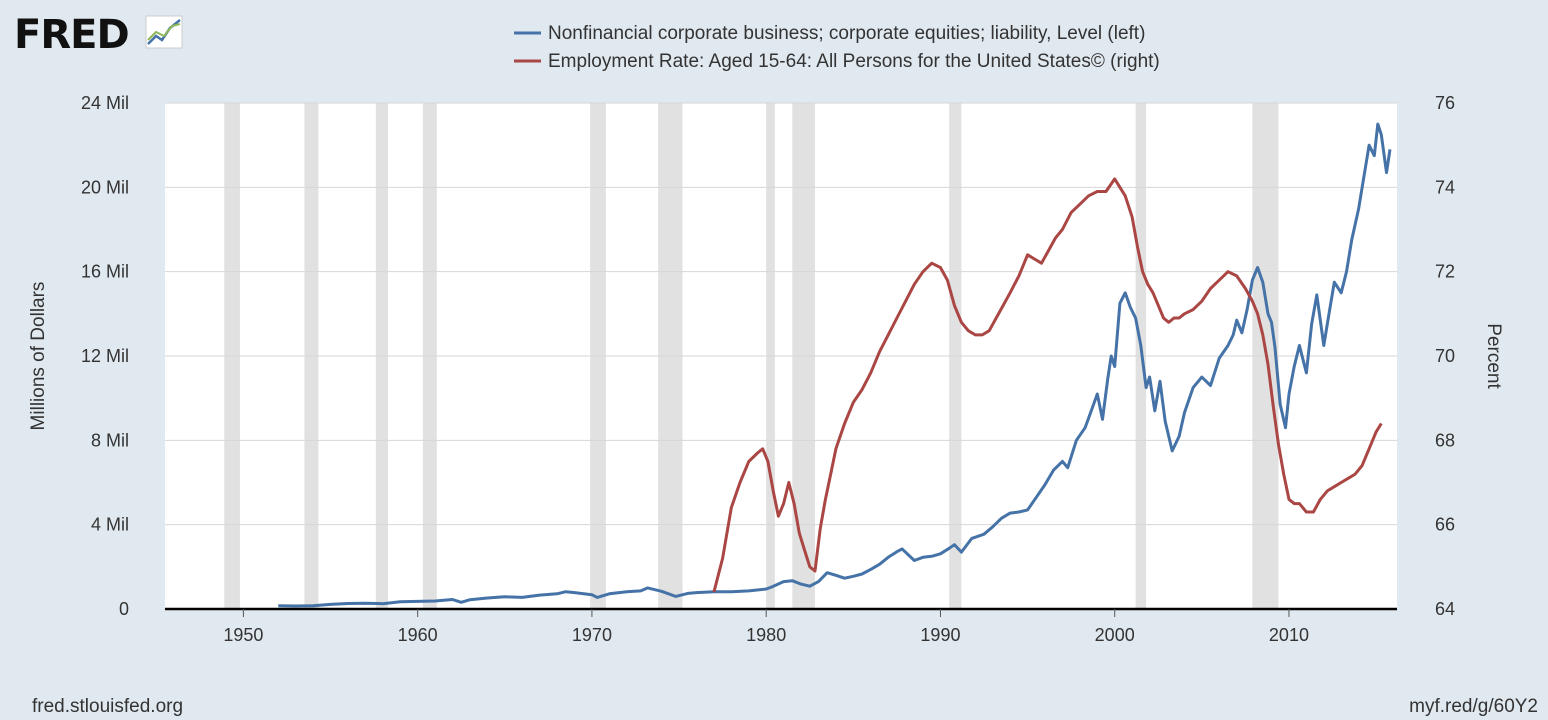 The width and height of the screenshot is (1548, 720). I want to click on y-axis-left: 0 4 Mil 8 Mil 12 Mil 16 Mil 20 Mil 24 Mil, so click(105, 356).